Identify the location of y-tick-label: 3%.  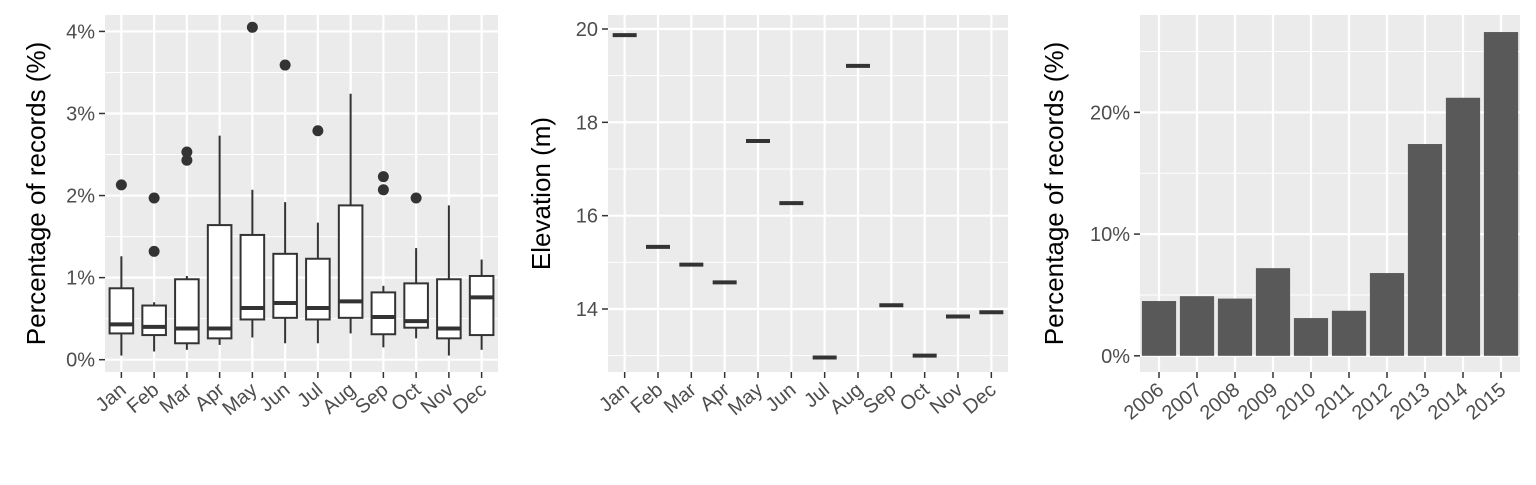
(80, 114).